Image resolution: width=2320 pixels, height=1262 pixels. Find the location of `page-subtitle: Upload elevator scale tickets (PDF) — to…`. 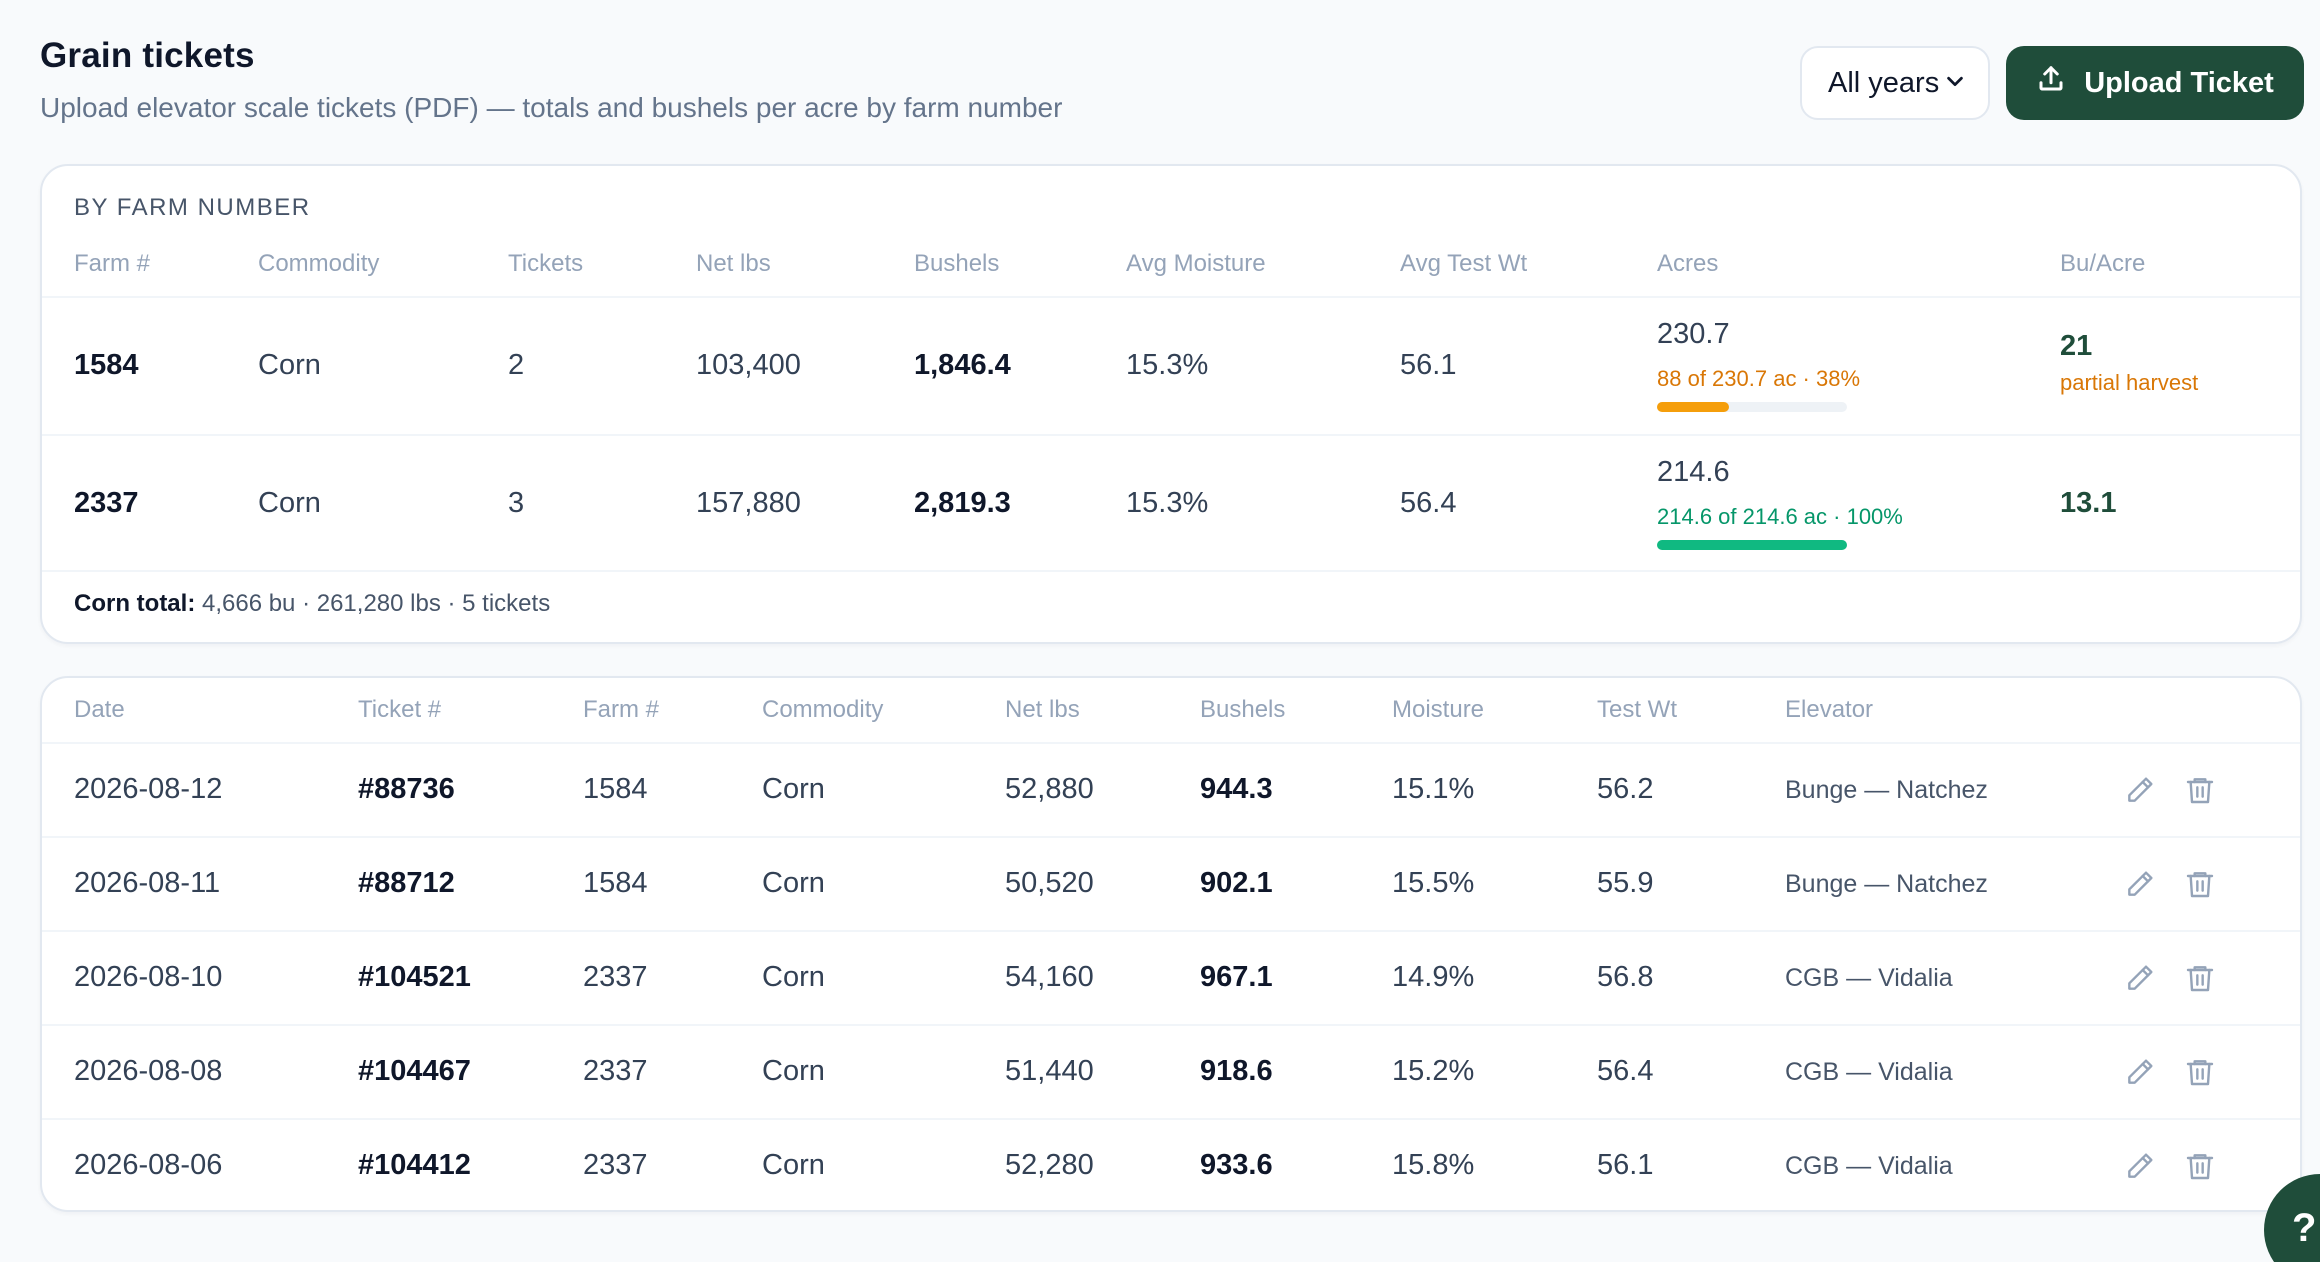

page-subtitle: Upload elevator scale tickets (PDF) — to… is located at coordinates (551, 107).